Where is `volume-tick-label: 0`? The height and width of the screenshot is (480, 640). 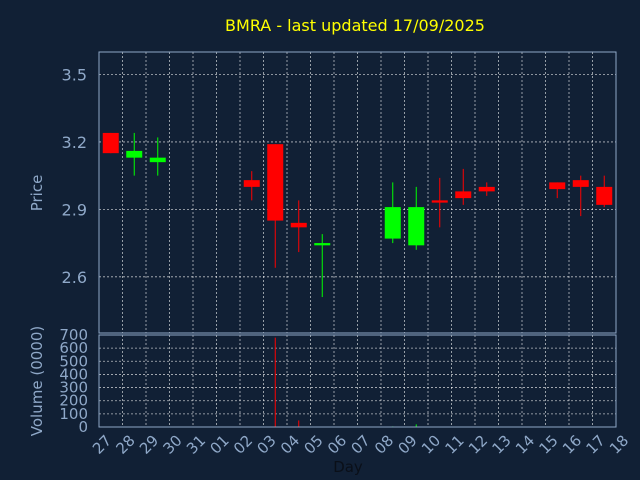
volume-tick-label: 0 is located at coordinates (83, 427).